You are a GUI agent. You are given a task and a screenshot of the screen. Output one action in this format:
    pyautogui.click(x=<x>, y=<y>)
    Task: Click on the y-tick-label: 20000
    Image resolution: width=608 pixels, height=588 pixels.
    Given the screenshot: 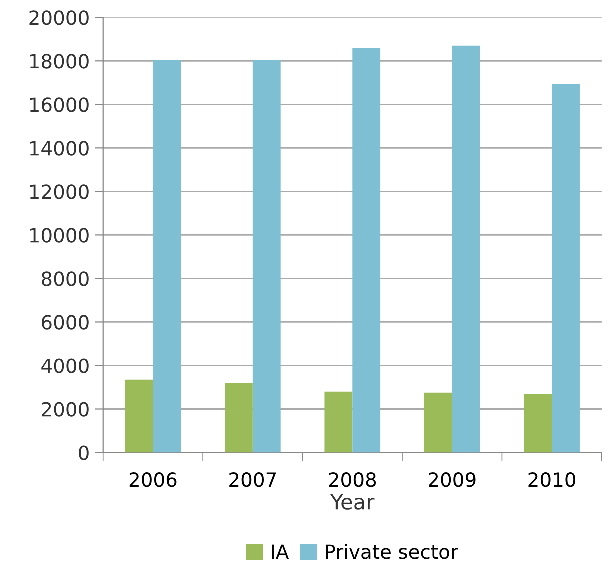 What is the action you would take?
    pyautogui.click(x=59, y=18)
    